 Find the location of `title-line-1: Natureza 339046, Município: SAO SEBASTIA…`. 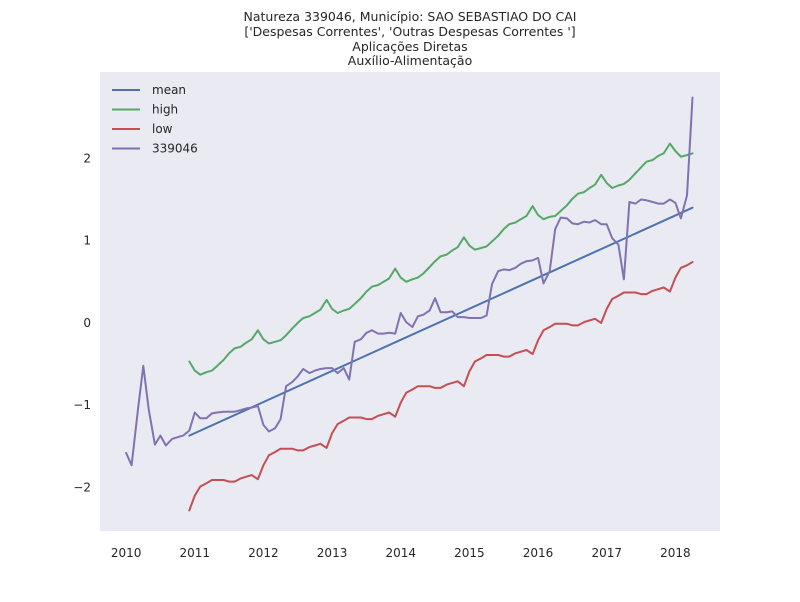

title-line-1: Natureza 339046, Município: SAO SEBASTIA… is located at coordinates (409, 16).